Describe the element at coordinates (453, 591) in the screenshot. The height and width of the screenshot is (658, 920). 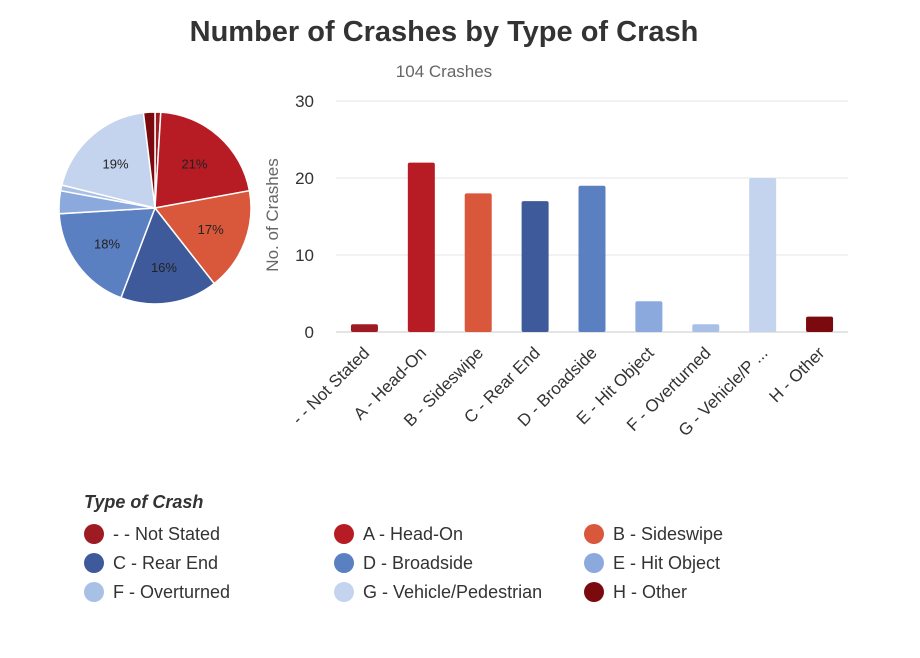
I see `legend-label: G - Vehicle/Pedestrian` at that location.